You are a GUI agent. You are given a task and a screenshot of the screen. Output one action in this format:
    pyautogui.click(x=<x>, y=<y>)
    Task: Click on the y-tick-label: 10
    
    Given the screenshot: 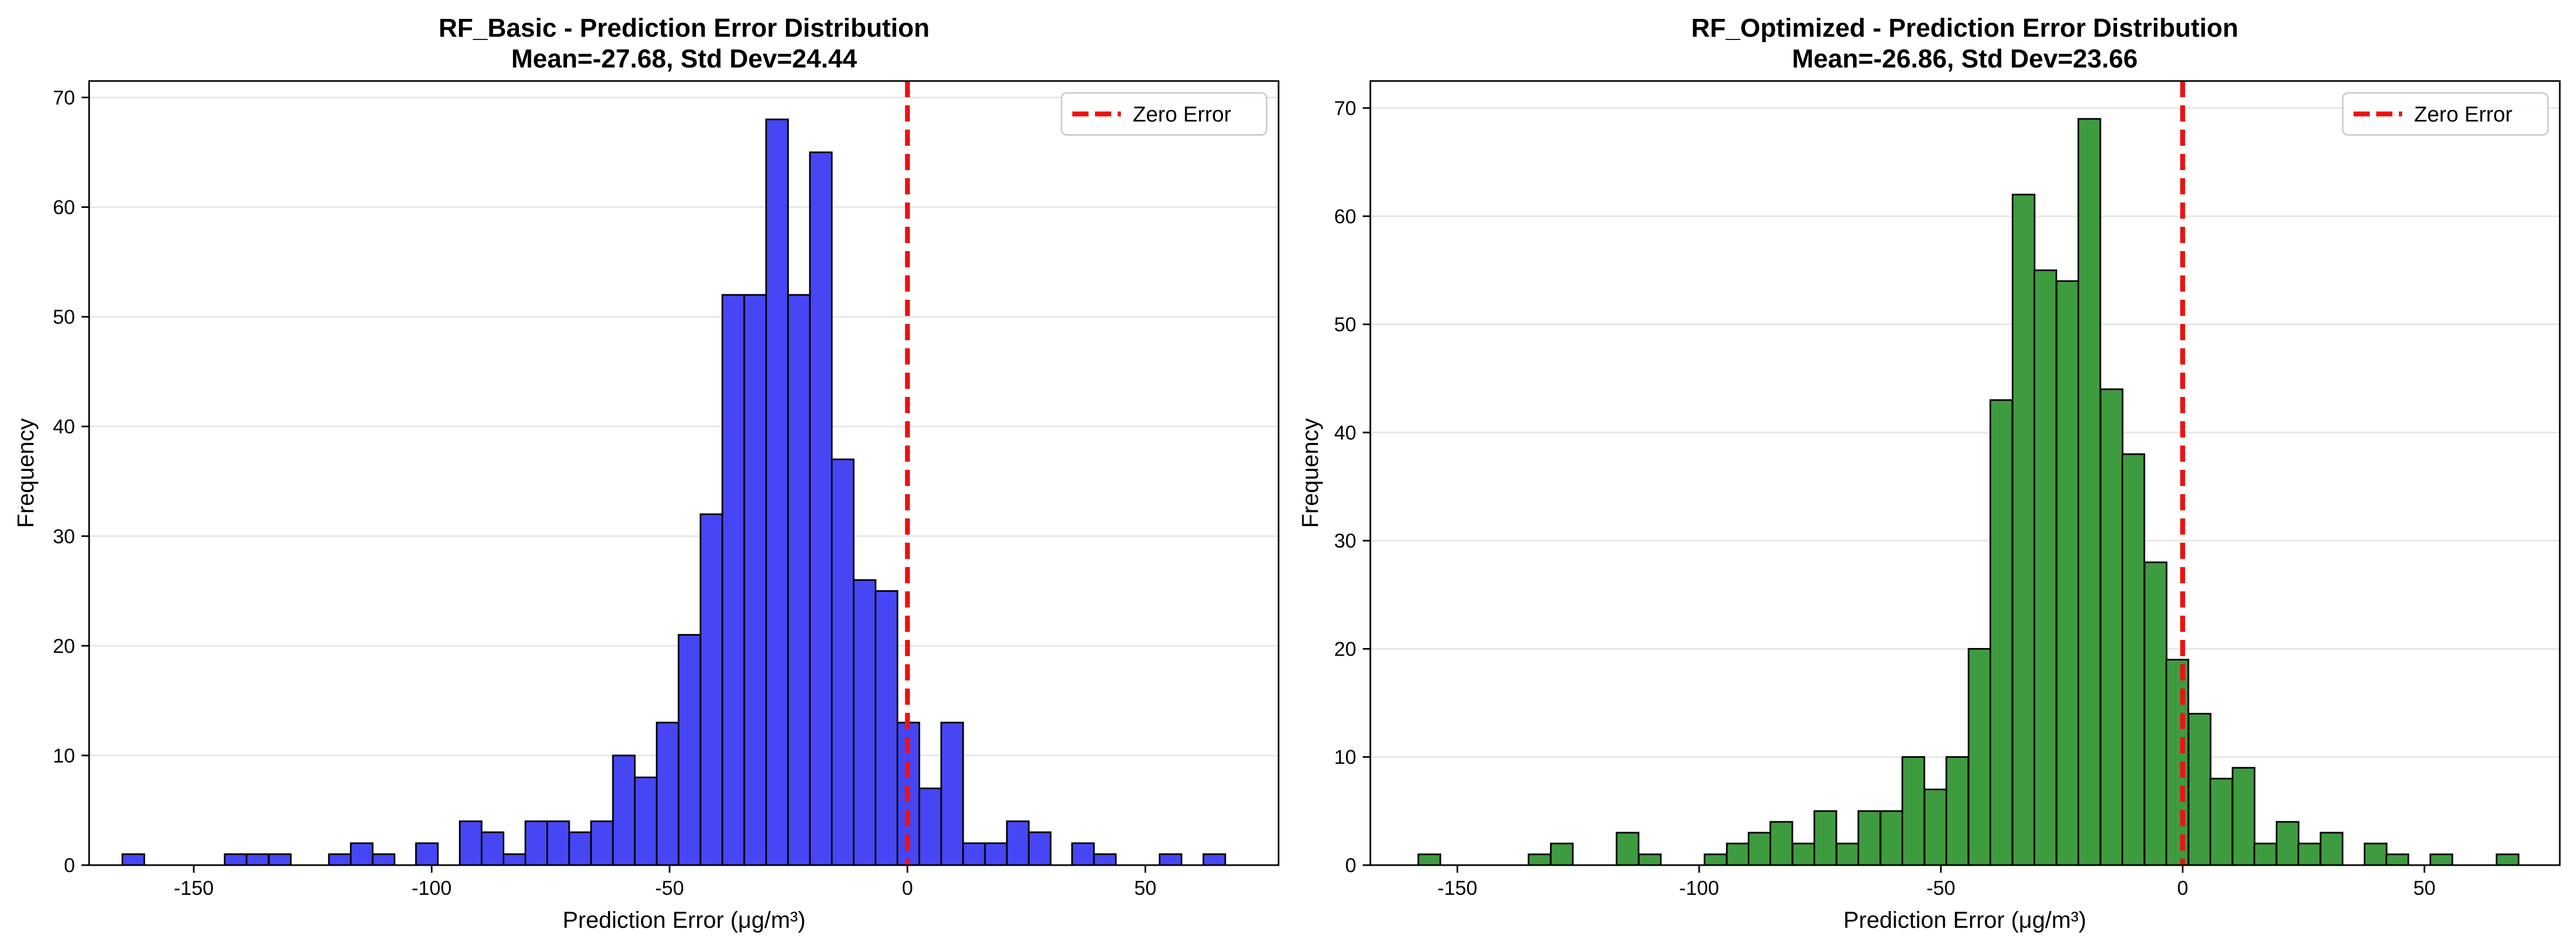 What is the action you would take?
    pyautogui.click(x=1345, y=757)
    